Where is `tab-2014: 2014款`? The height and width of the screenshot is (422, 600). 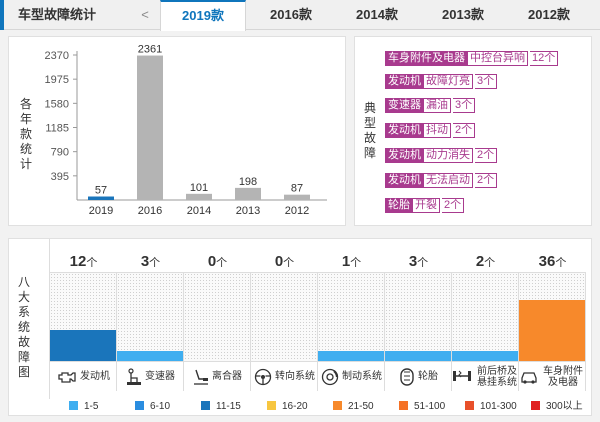 tab-2014: 2014款 is located at coordinates (377, 14).